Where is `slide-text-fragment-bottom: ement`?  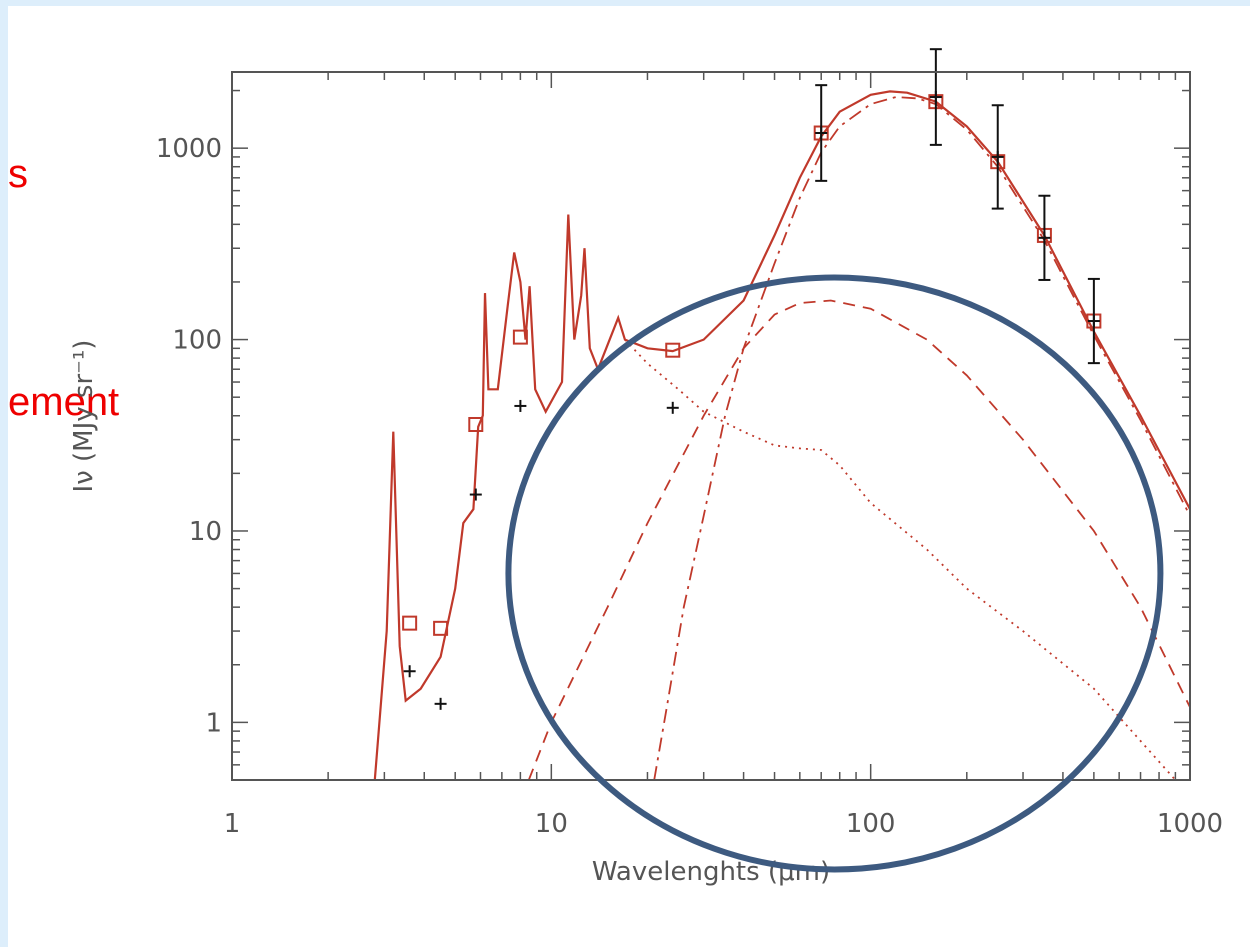
slide-text-fragment-bottom: ement is located at coordinates (64, 402).